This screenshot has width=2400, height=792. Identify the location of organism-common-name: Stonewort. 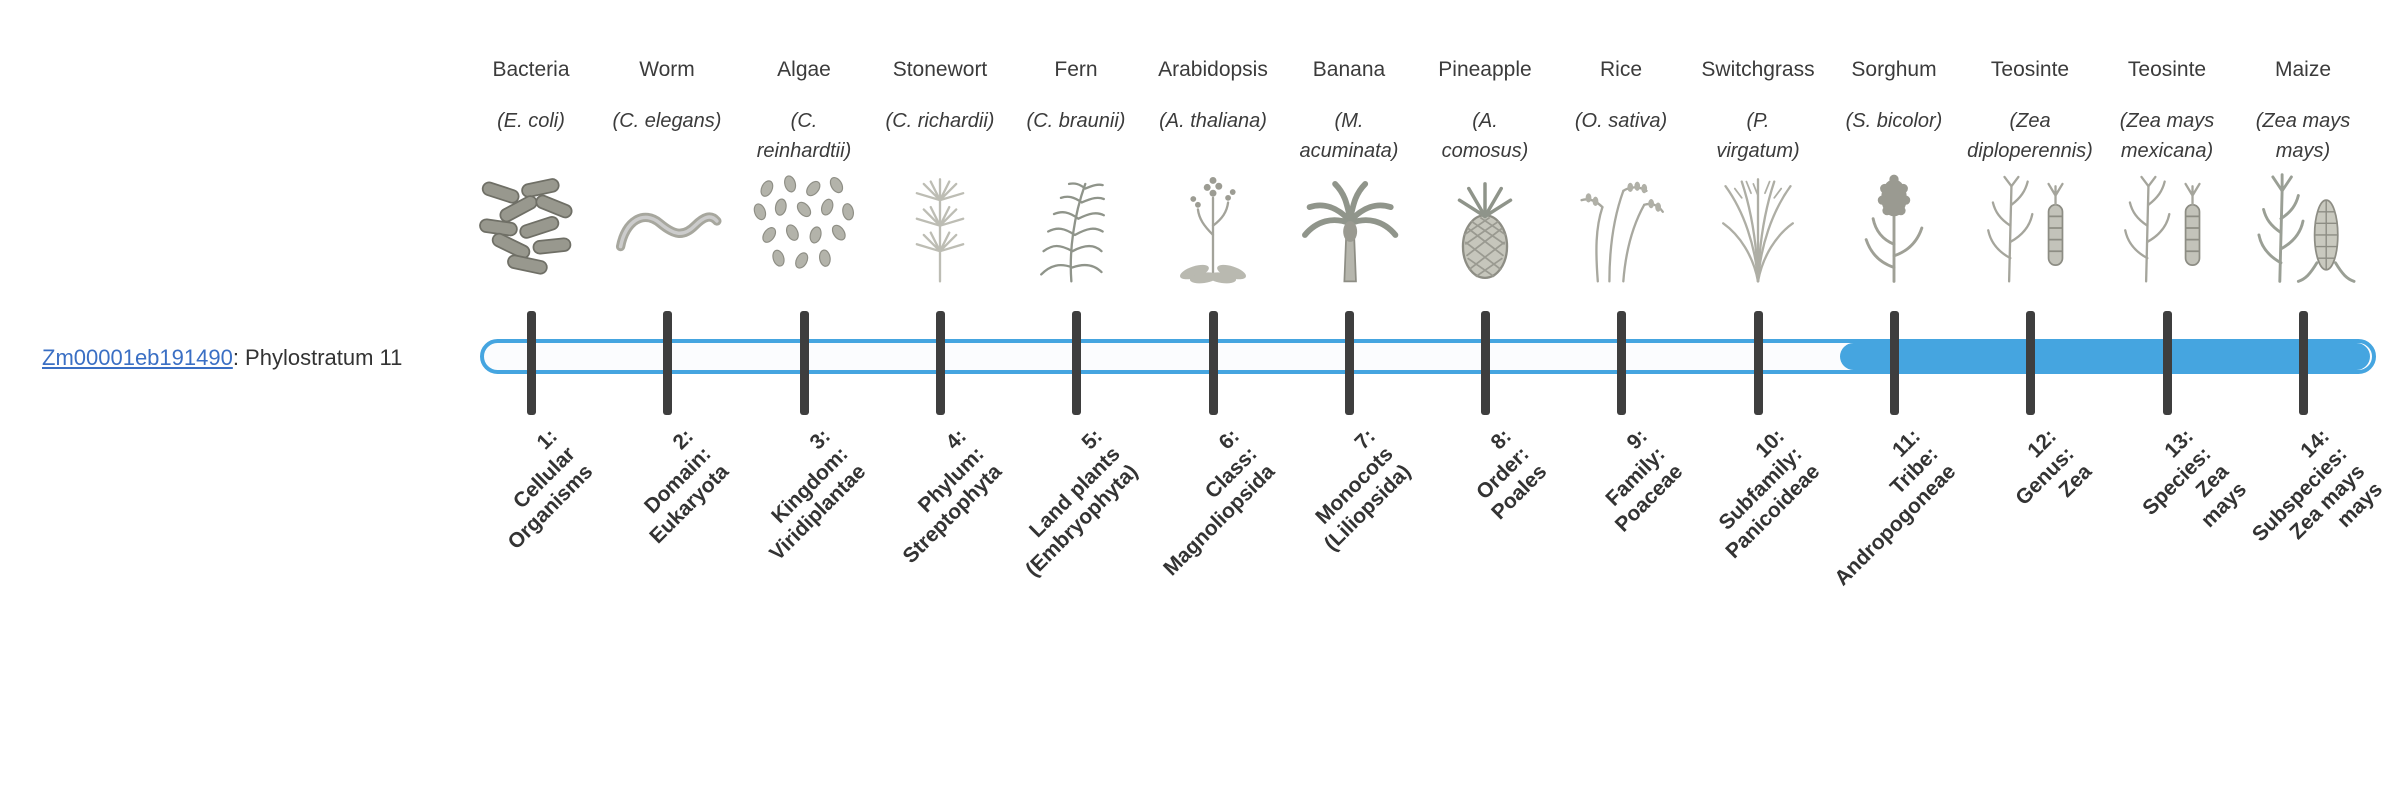
(940, 69).